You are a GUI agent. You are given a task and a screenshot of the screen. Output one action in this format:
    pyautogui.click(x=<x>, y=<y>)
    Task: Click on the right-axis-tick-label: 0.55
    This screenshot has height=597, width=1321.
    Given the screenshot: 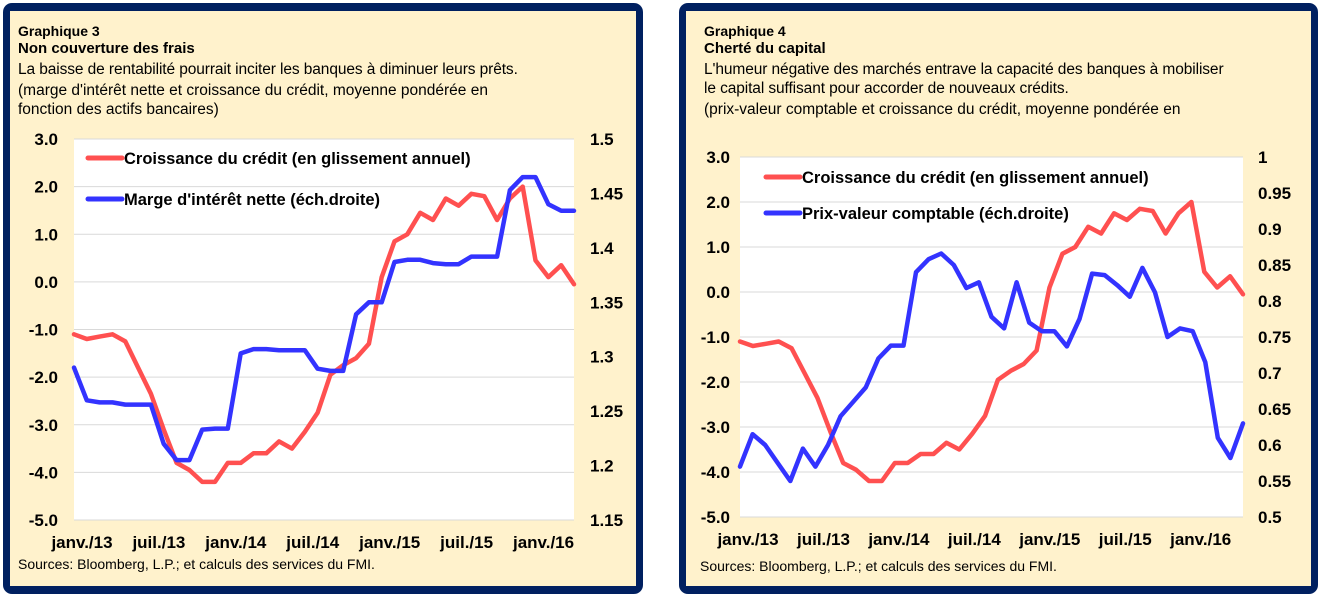 What is the action you would take?
    pyautogui.click(x=1274, y=481)
    